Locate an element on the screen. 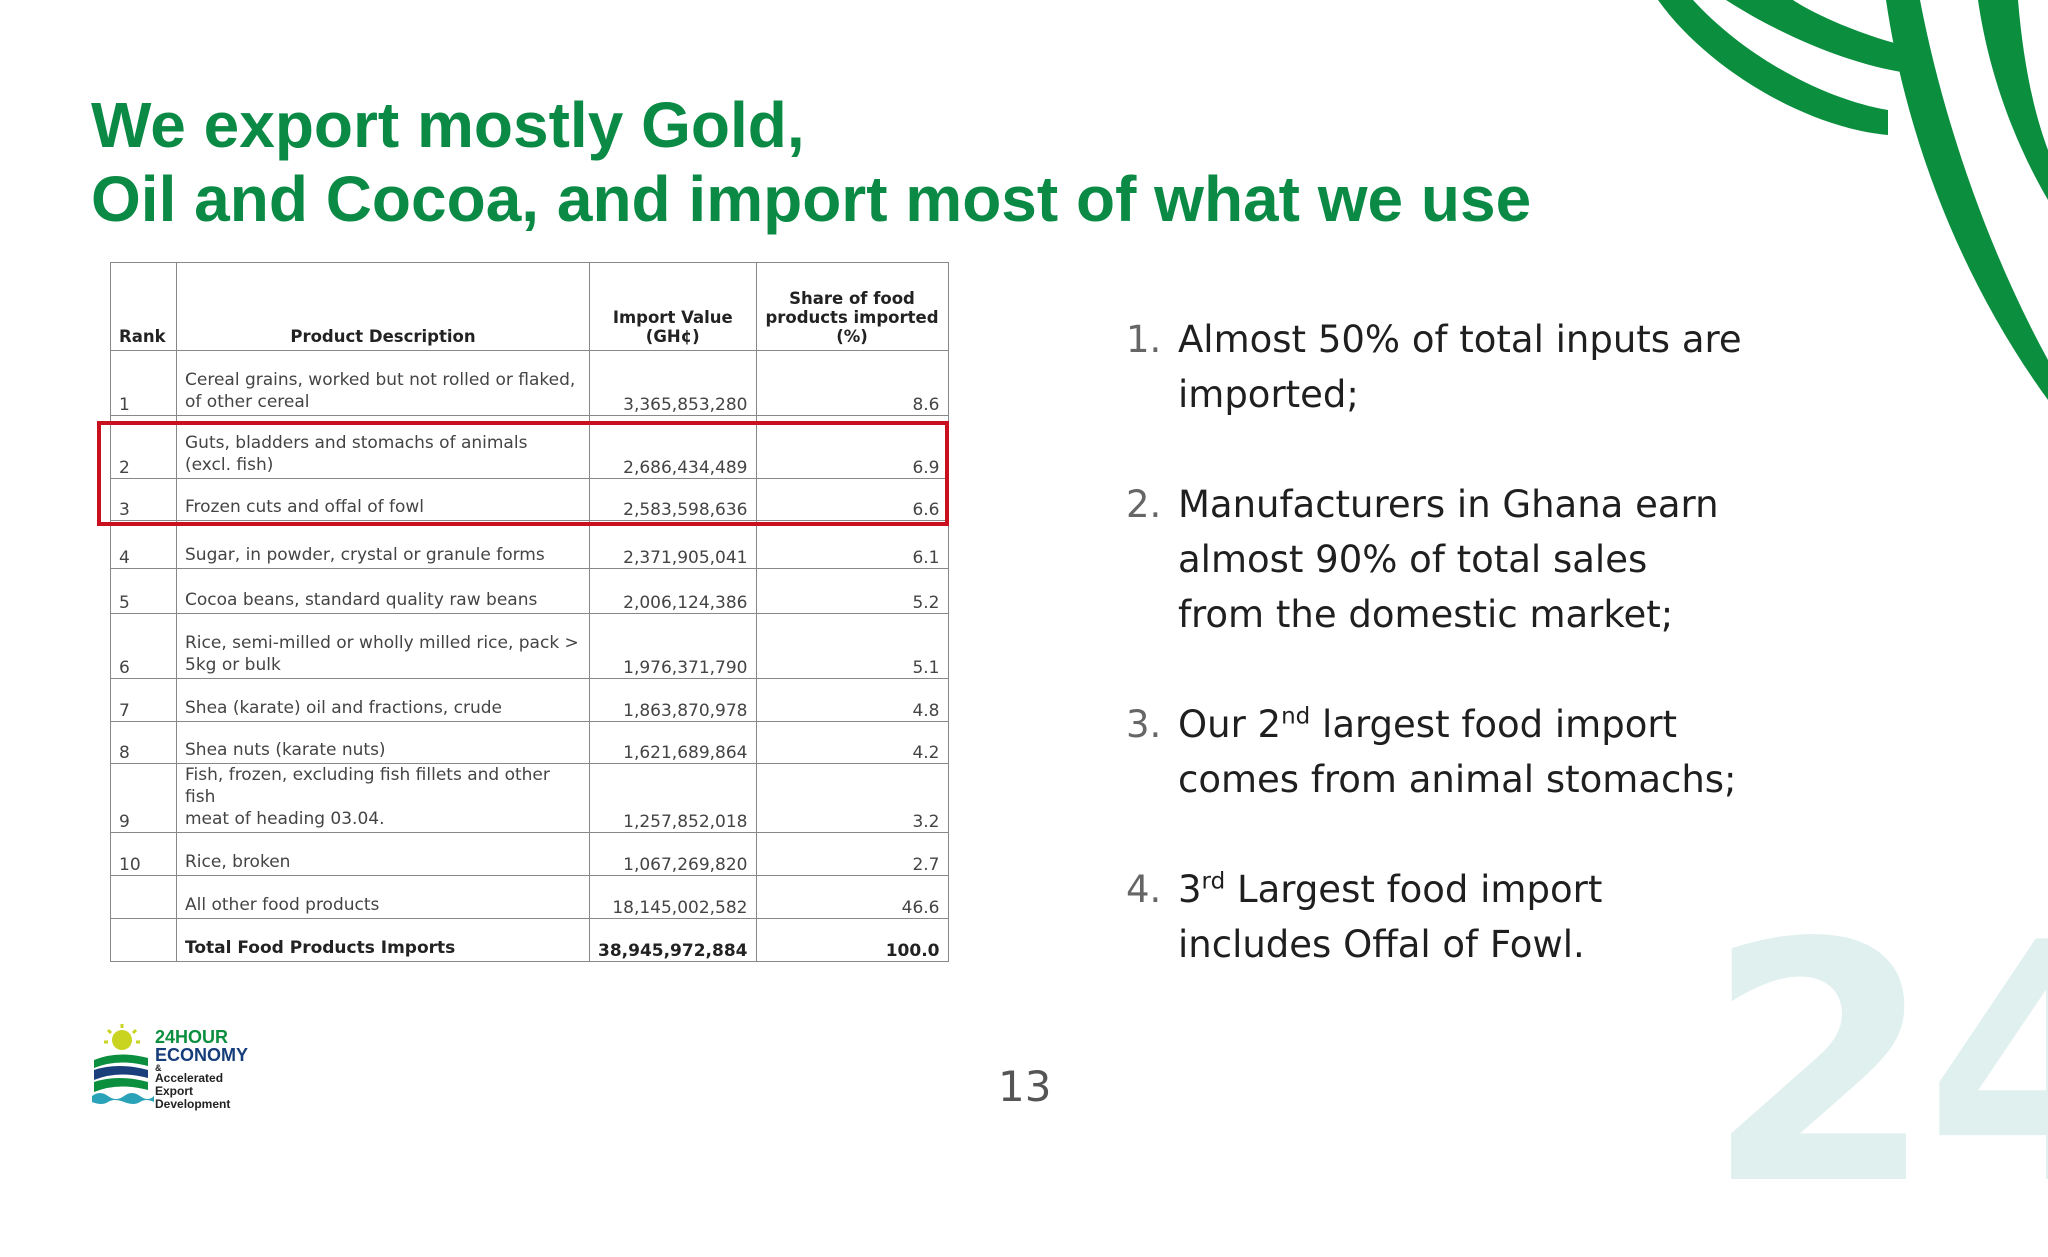  header-import-value-line1: Import Value is located at coordinates (672, 317).